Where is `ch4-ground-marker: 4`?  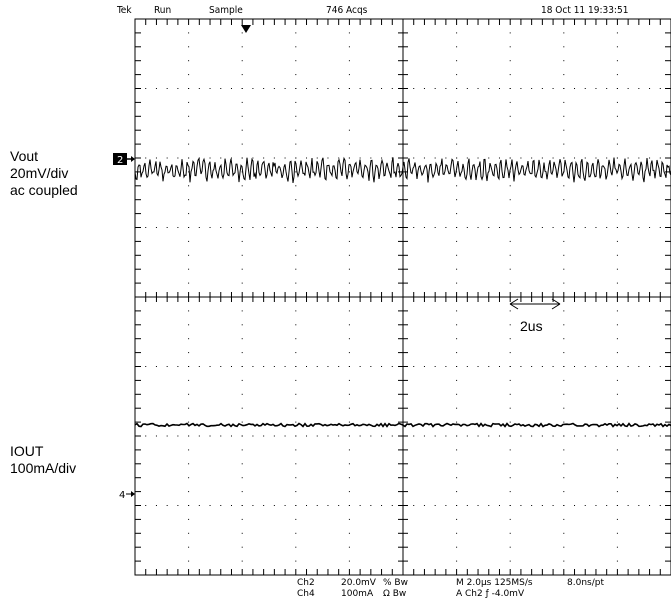
ch4-ground-marker: 4 is located at coordinates (127, 495).